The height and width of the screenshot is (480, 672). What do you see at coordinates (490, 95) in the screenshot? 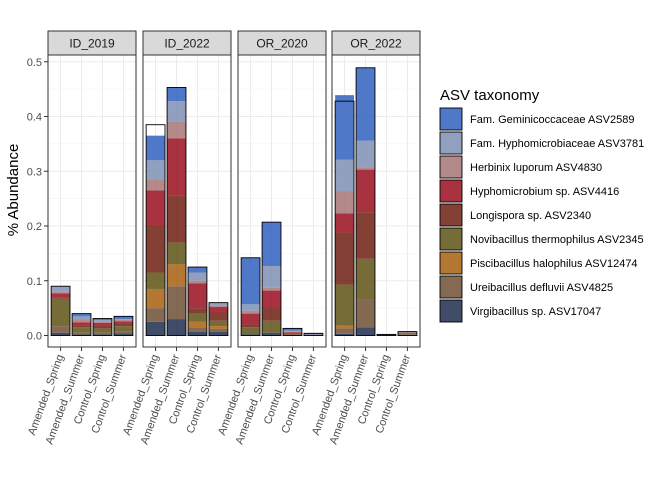
I see `legend-title: ASV taxonomy` at bounding box center [490, 95].